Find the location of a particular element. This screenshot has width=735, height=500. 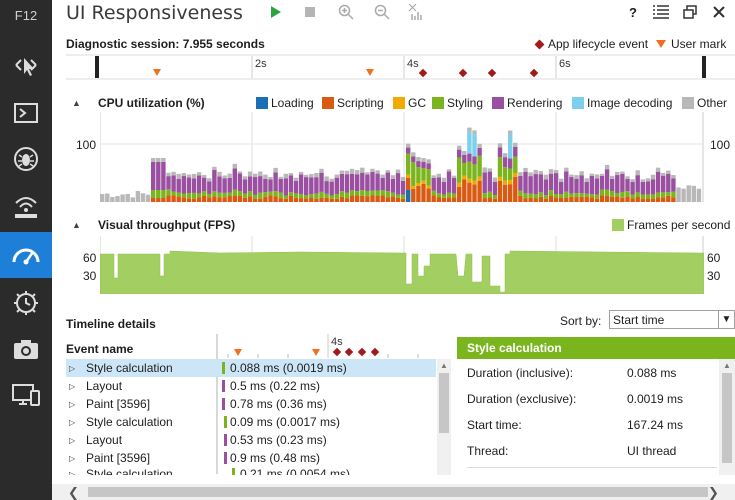

dock-button is located at coordinates (661, 12).